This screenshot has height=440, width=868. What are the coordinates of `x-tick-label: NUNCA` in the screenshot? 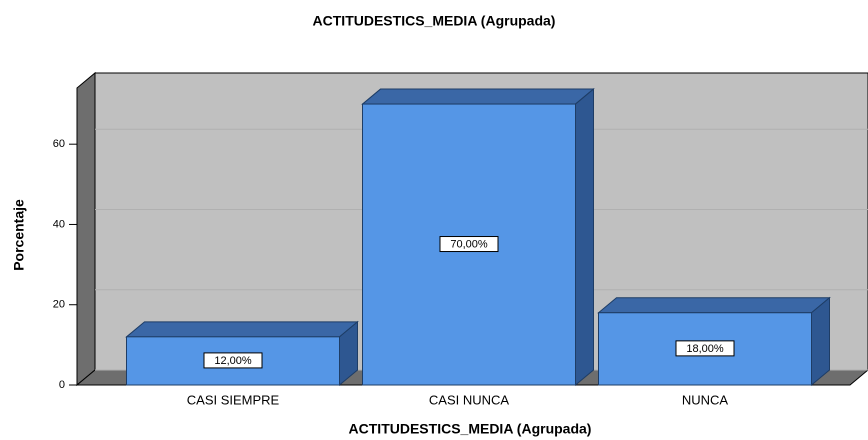 It's located at (705, 399).